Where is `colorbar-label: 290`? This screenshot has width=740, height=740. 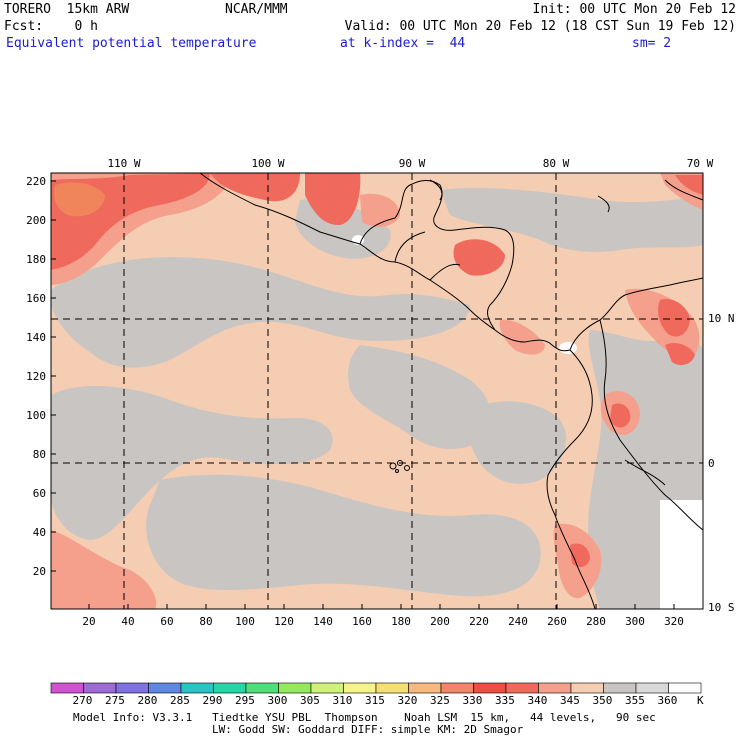 colorbar-label: 290 is located at coordinates (212, 700).